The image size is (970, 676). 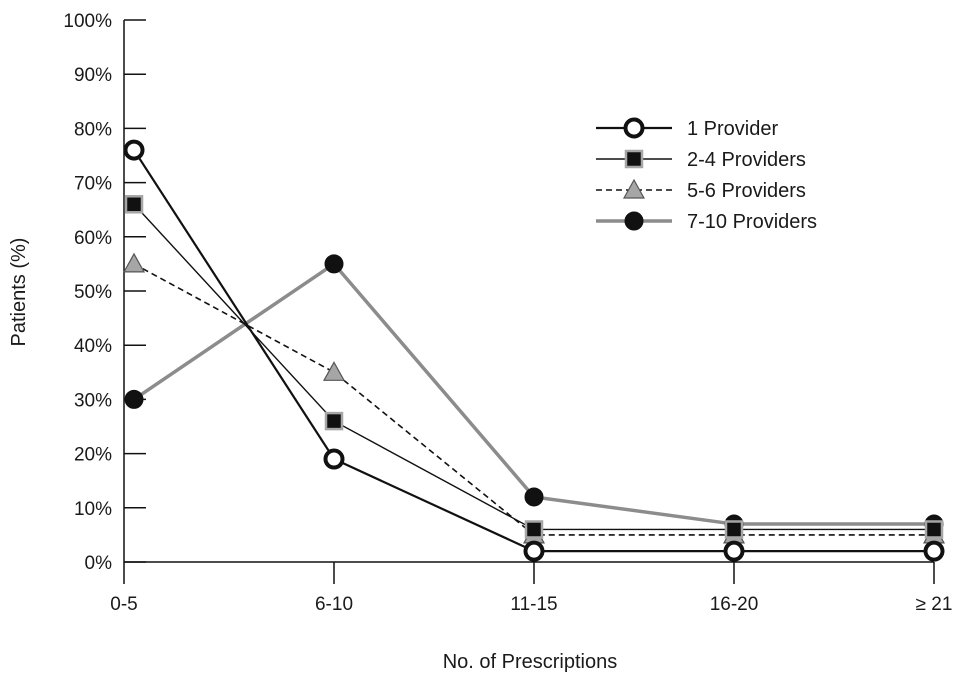 What do you see at coordinates (99, 563) in the screenshot?
I see `y-tick-label: 0%` at bounding box center [99, 563].